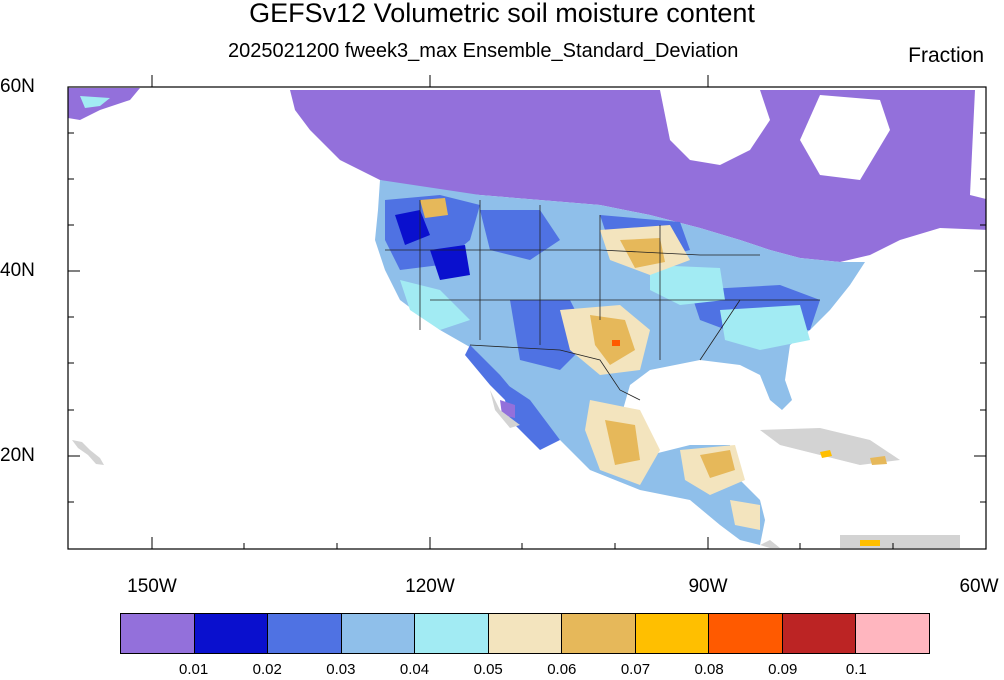  Describe the element at coordinates (152, 586) in the screenshot. I see `lon-label-150w: 150W` at that location.